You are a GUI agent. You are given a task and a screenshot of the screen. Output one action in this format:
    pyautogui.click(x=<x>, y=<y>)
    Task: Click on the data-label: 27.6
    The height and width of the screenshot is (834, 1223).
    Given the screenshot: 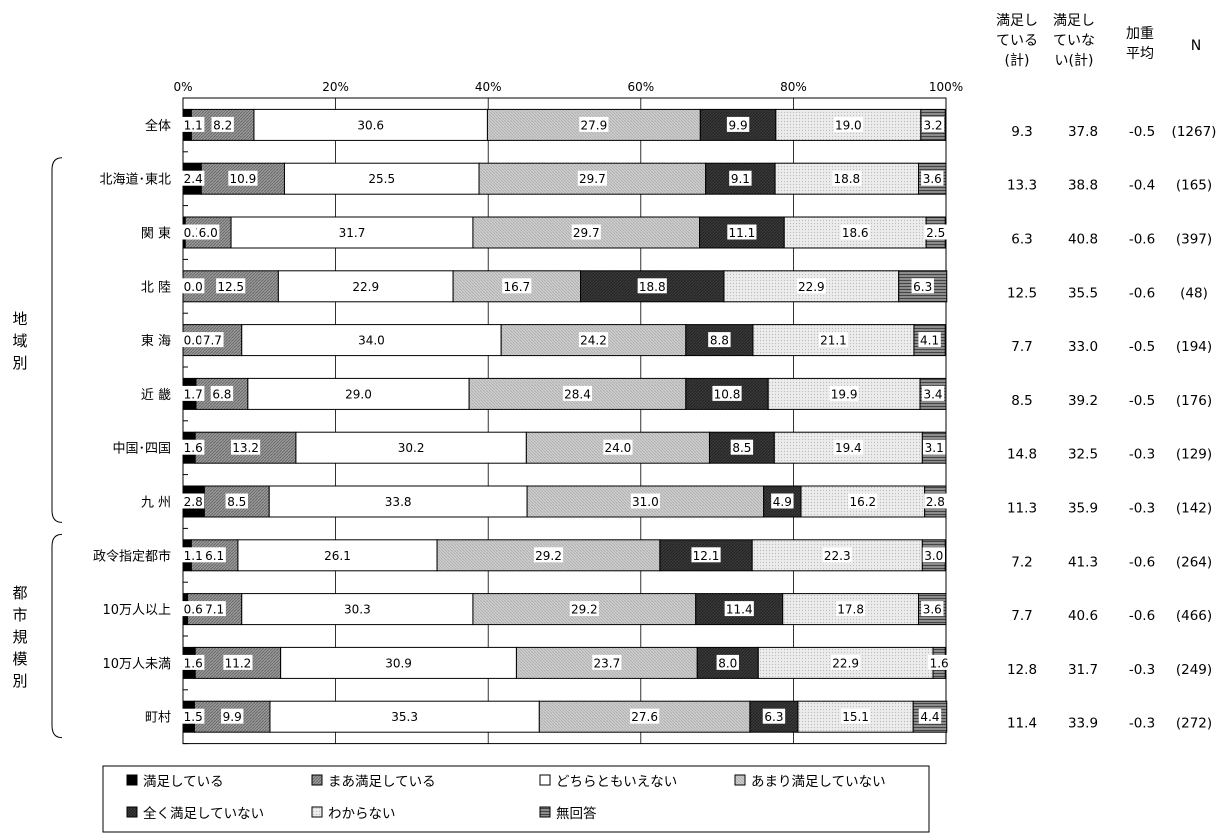 What is the action you would take?
    pyautogui.click(x=644, y=717)
    